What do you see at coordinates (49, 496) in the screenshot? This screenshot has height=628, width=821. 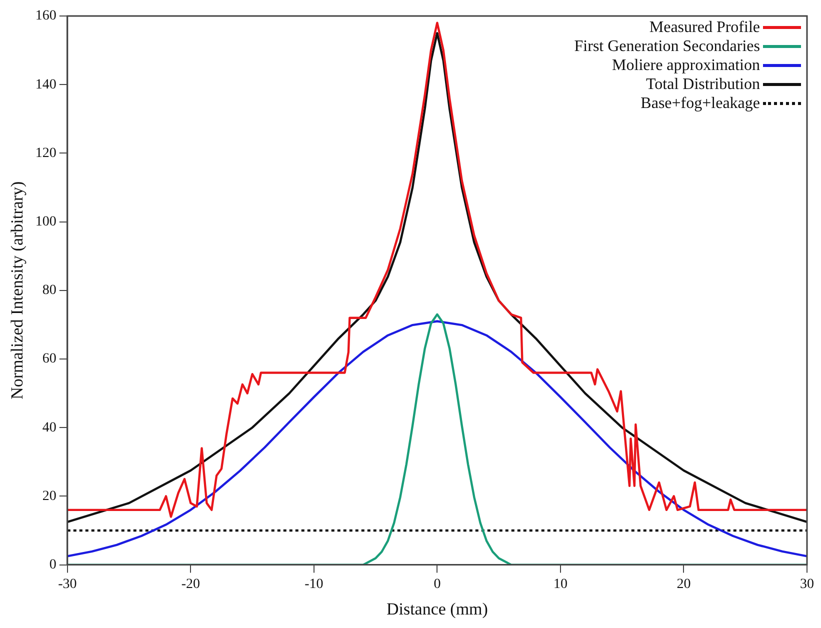 I see `y-tick-label: 20` at bounding box center [49, 496].